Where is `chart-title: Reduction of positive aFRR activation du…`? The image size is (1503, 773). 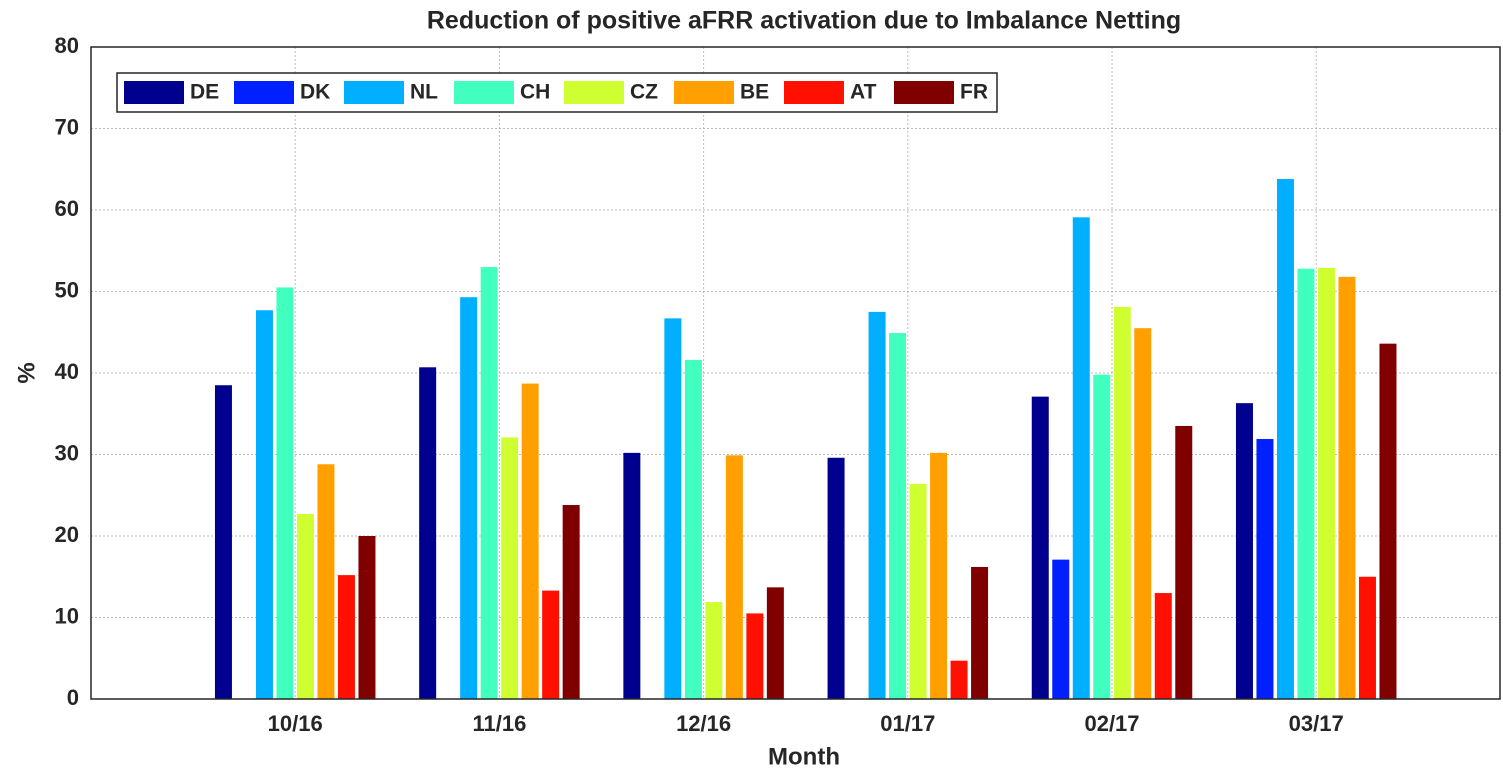 chart-title: Reduction of positive aFRR activation du… is located at coordinates (804, 21).